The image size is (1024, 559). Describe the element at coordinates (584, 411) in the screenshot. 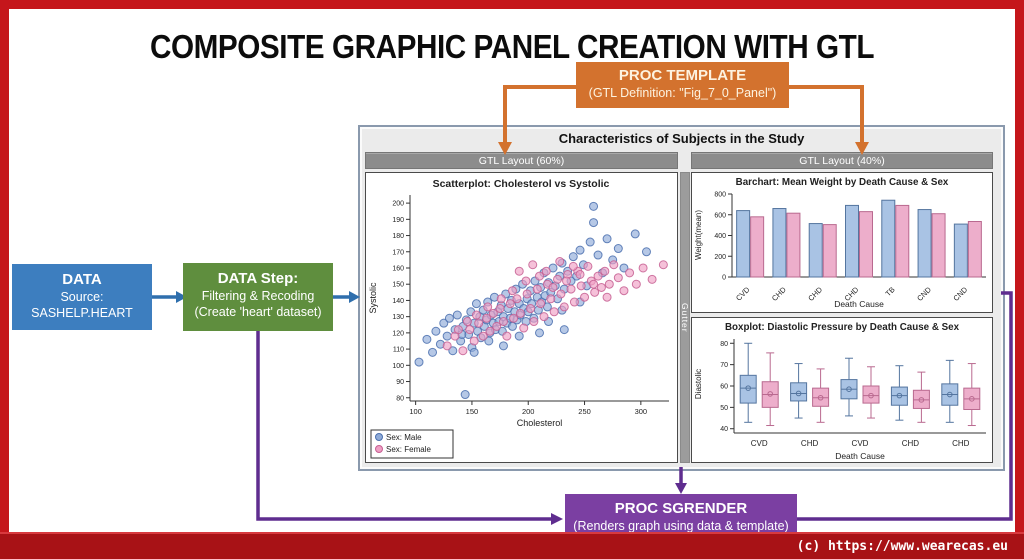

I see `svg-text: 250` at that location.